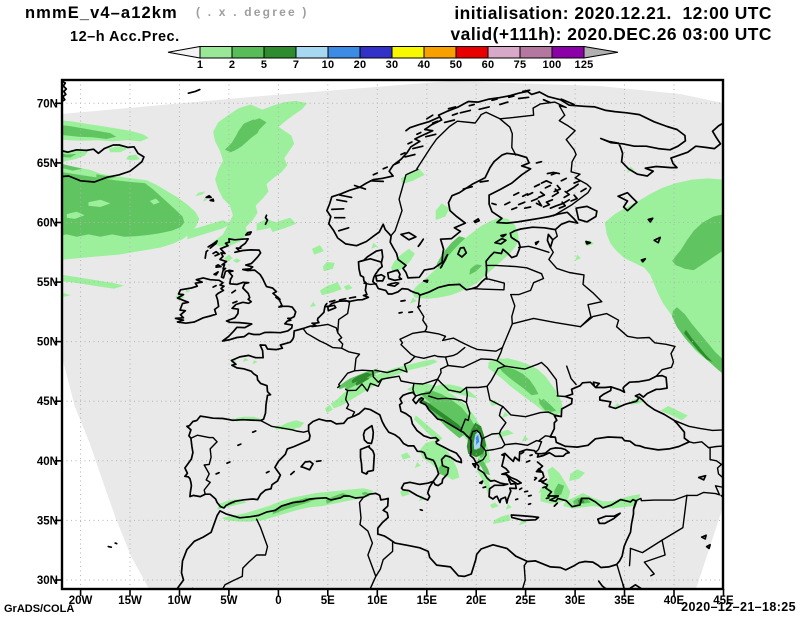 The height and width of the screenshot is (618, 800). What do you see at coordinates (47, 402) in the screenshot?
I see `svg-text: 45N` at bounding box center [47, 402].